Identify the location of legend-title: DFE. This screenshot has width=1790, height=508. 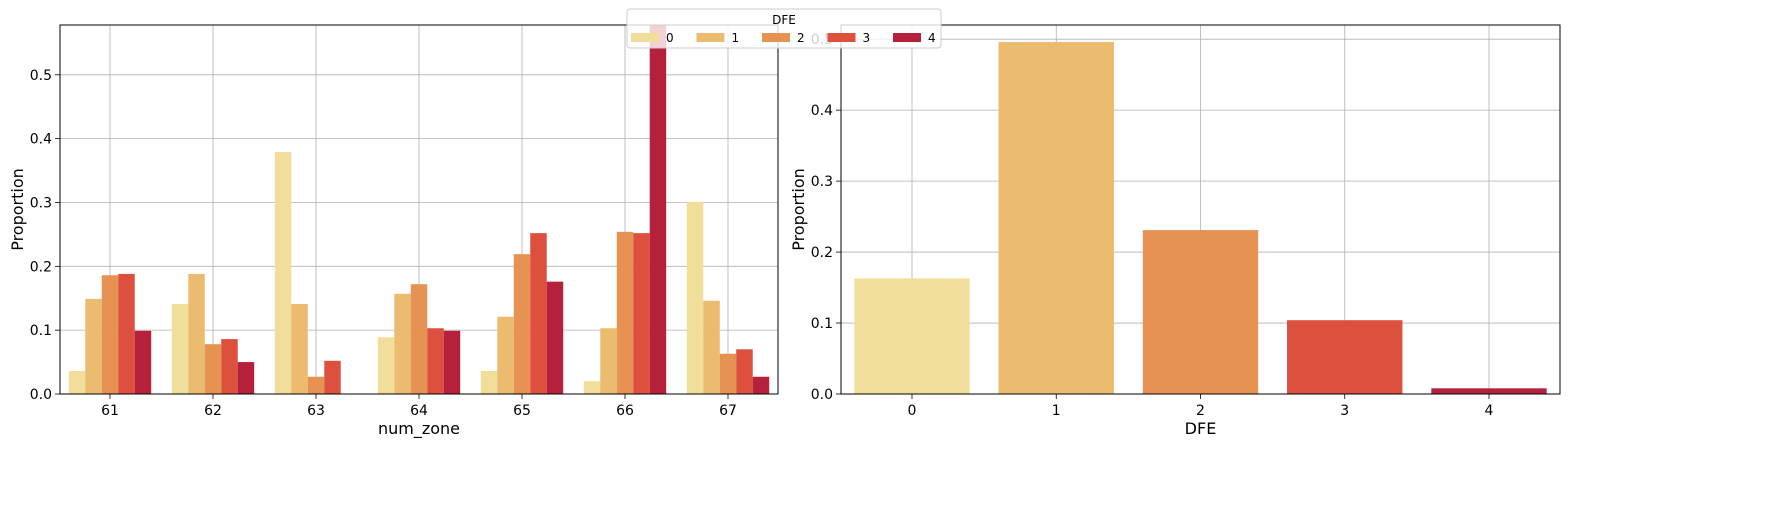
(784, 20).